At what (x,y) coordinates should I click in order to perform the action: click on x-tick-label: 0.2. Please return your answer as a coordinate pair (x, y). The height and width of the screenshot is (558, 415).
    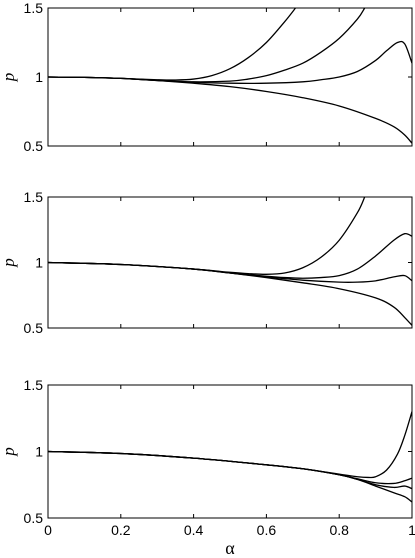
    Looking at the image, I should click on (121, 530).